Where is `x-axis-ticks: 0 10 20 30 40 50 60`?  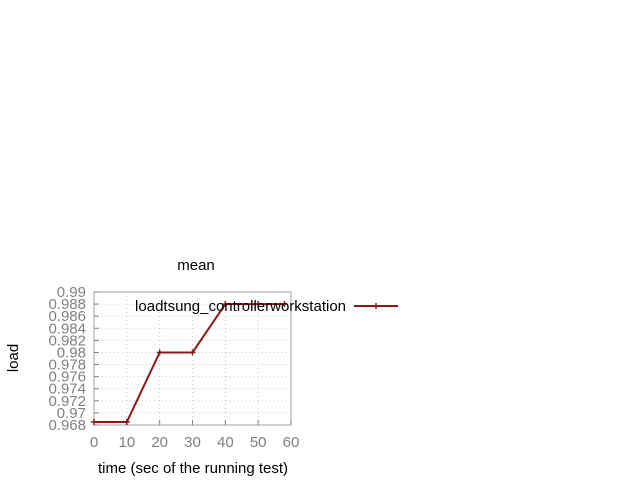
x-axis-ticks: 0 10 20 30 40 50 60 is located at coordinates (195, 435).